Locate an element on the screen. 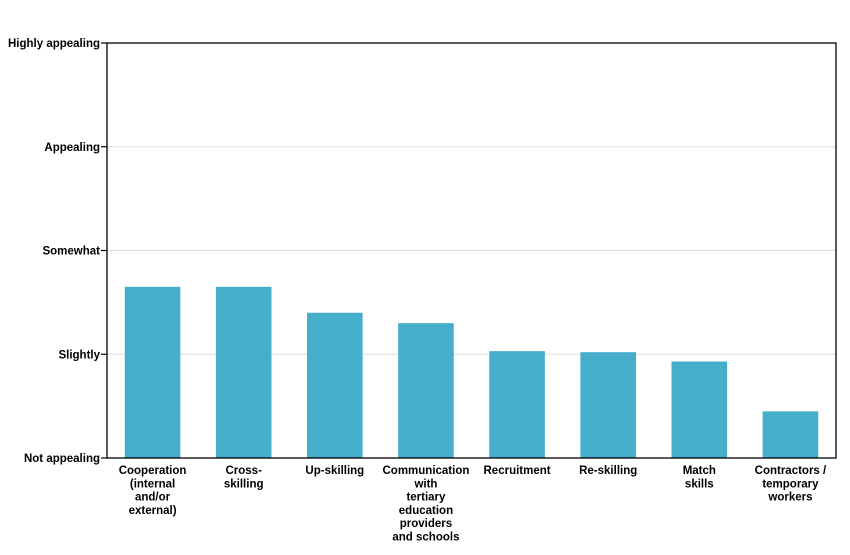 The height and width of the screenshot is (555, 850). x-tick-label-line: and schools is located at coordinates (425, 538).